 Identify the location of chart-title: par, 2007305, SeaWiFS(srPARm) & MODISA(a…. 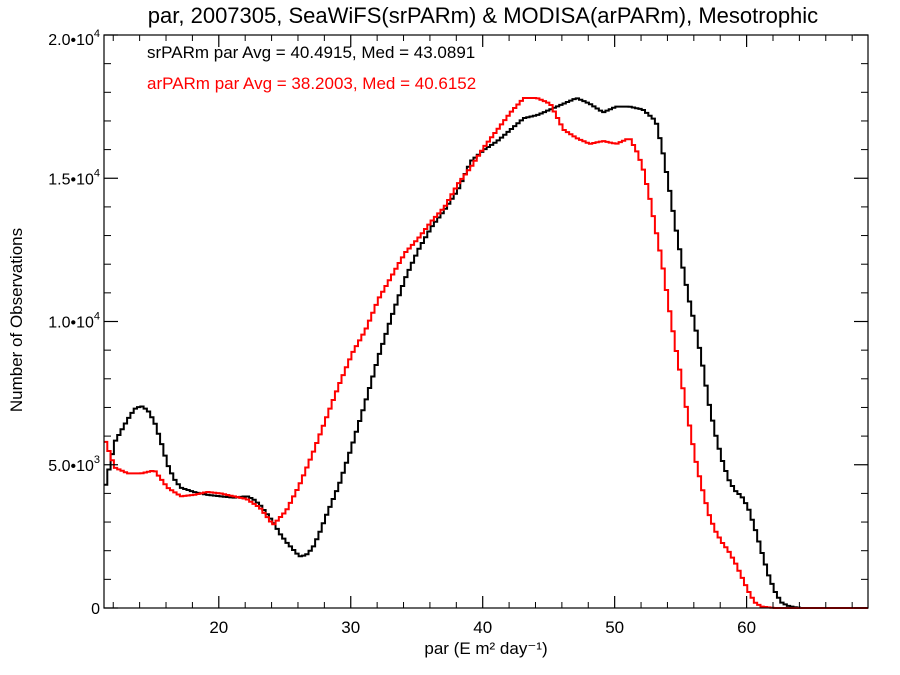
(483, 15).